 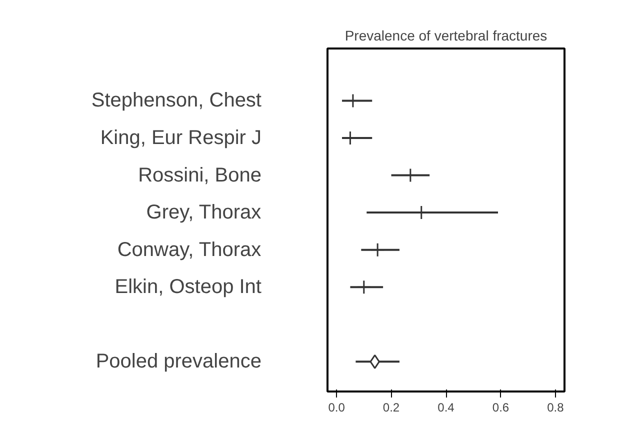 What do you see at coordinates (446, 36) in the screenshot?
I see `chart-title: Prevalence of vertebral fractures` at bounding box center [446, 36].